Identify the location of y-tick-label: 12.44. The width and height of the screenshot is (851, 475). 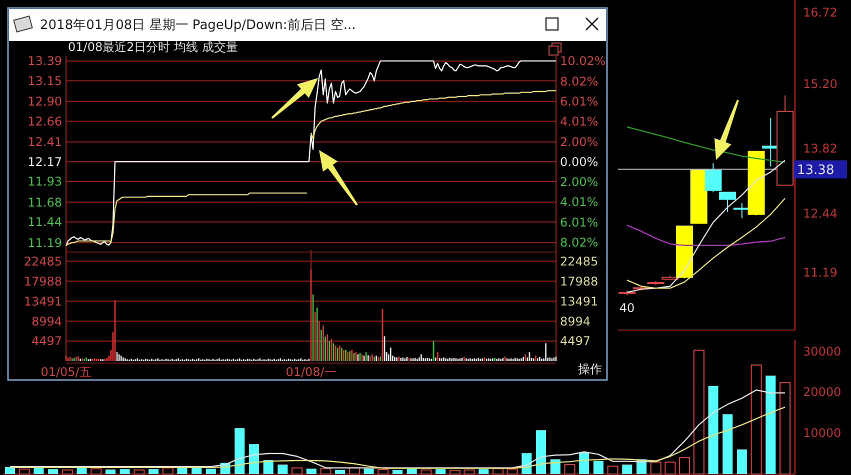
(820, 213).